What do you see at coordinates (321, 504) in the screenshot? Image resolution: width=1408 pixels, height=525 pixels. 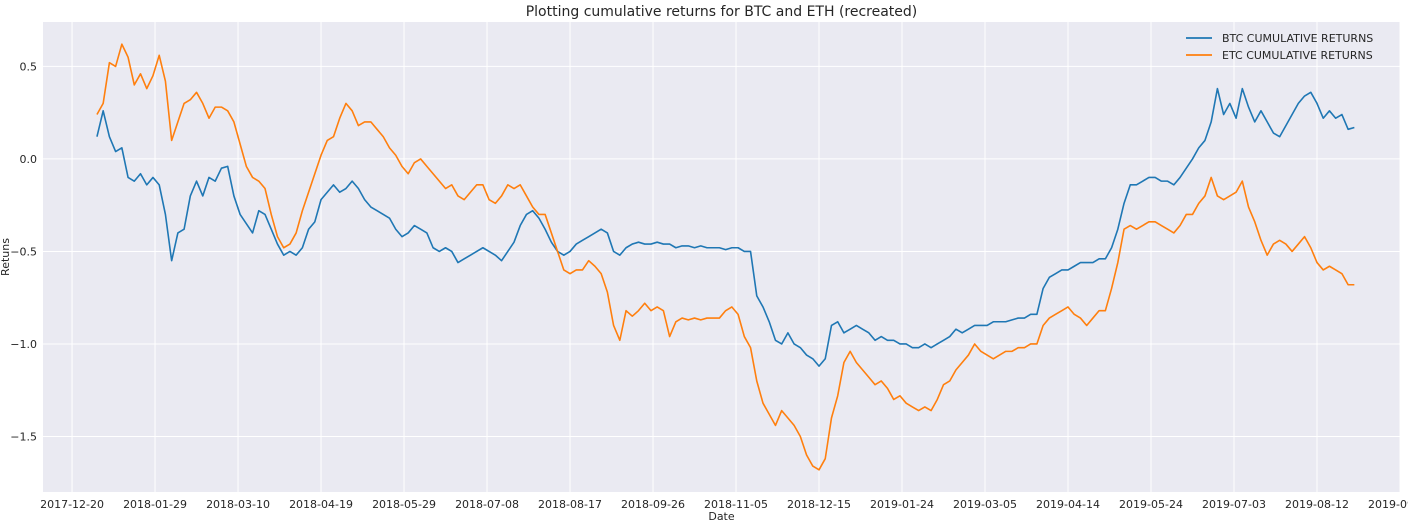 I see `x-tick-label: 2018-04-19` at bounding box center [321, 504].